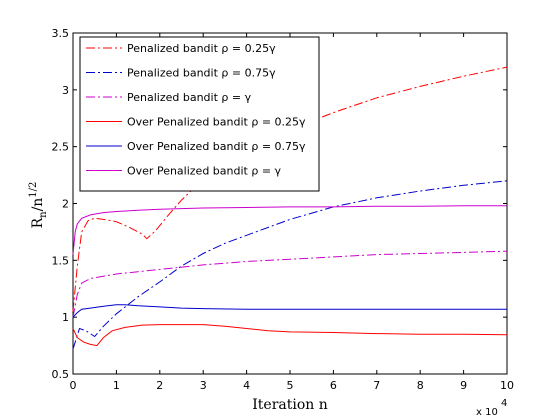  Describe the element at coordinates (376, 385) in the screenshot. I see `x-tick-label: 7` at that location.